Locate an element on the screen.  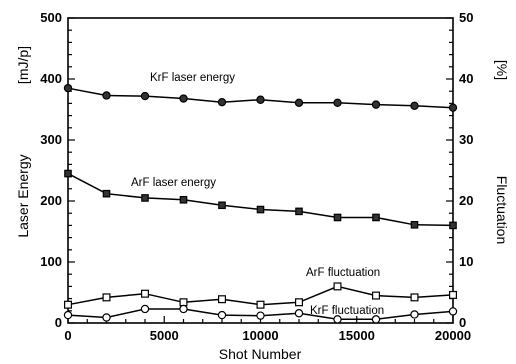
x-tick-label-0: 0 is located at coordinates (67, 335).